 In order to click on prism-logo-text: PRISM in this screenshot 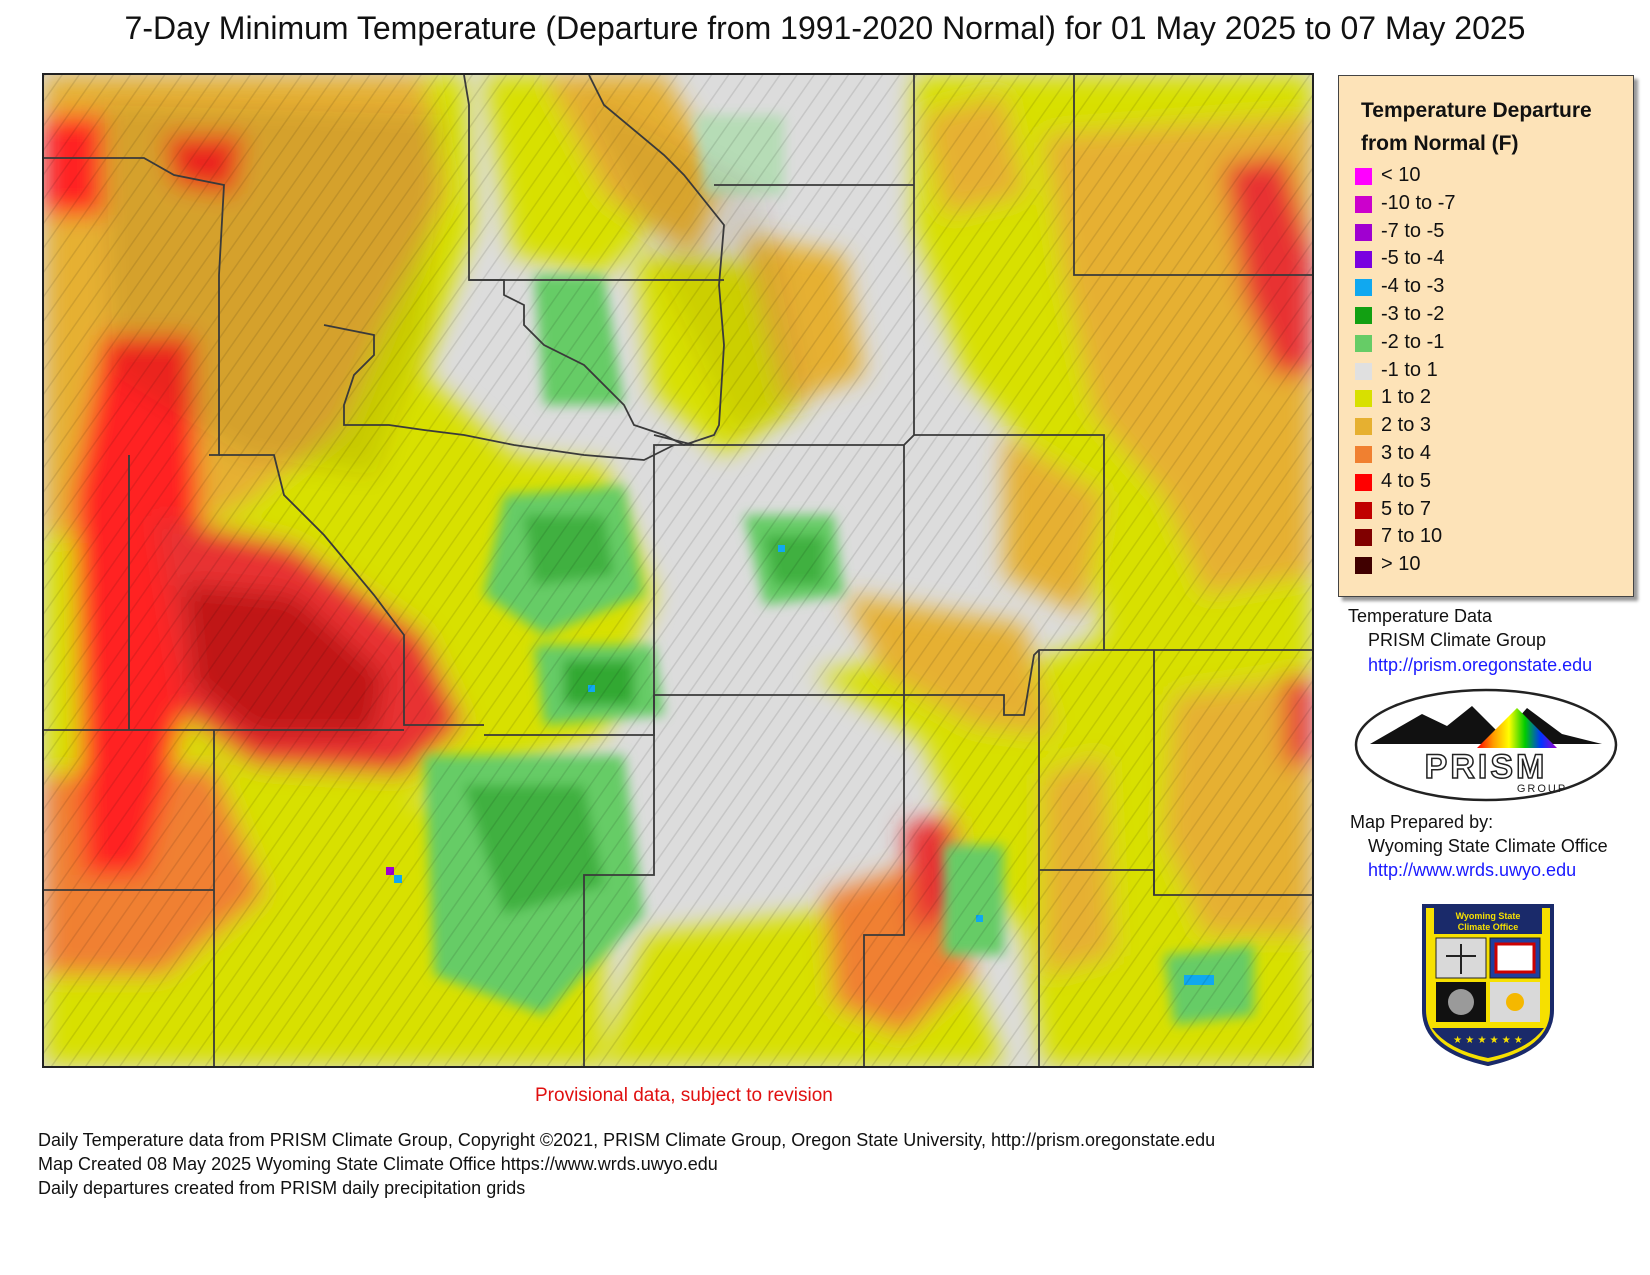, I will do `click(1486, 767)`.